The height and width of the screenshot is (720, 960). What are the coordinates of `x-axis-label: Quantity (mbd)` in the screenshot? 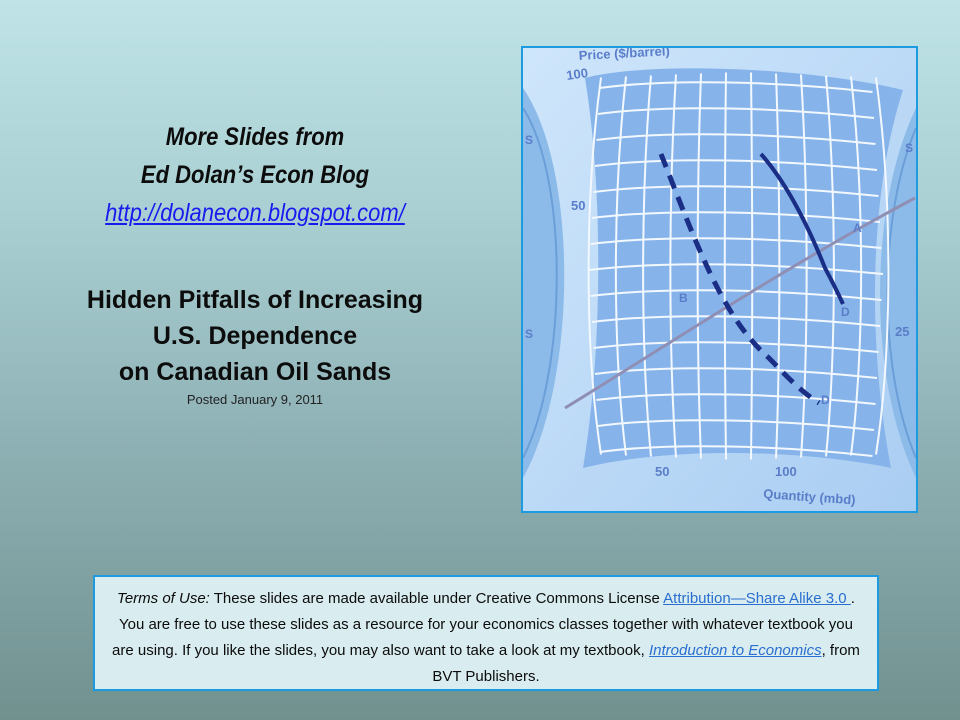 It's located at (809, 496).